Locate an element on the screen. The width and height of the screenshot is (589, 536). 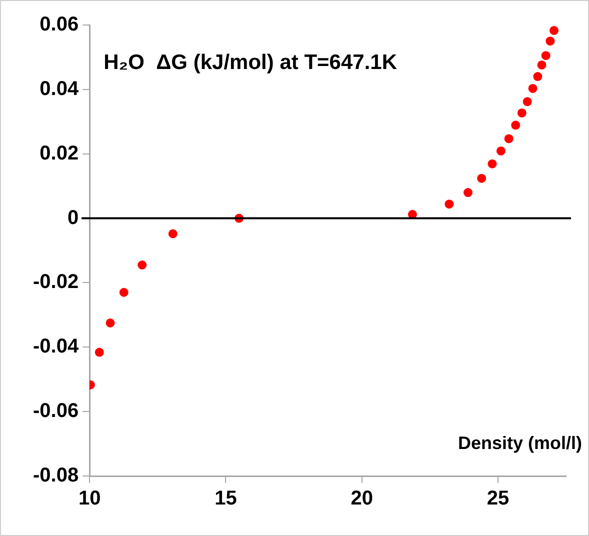
x-tick-label: 15 is located at coordinates (225, 499).